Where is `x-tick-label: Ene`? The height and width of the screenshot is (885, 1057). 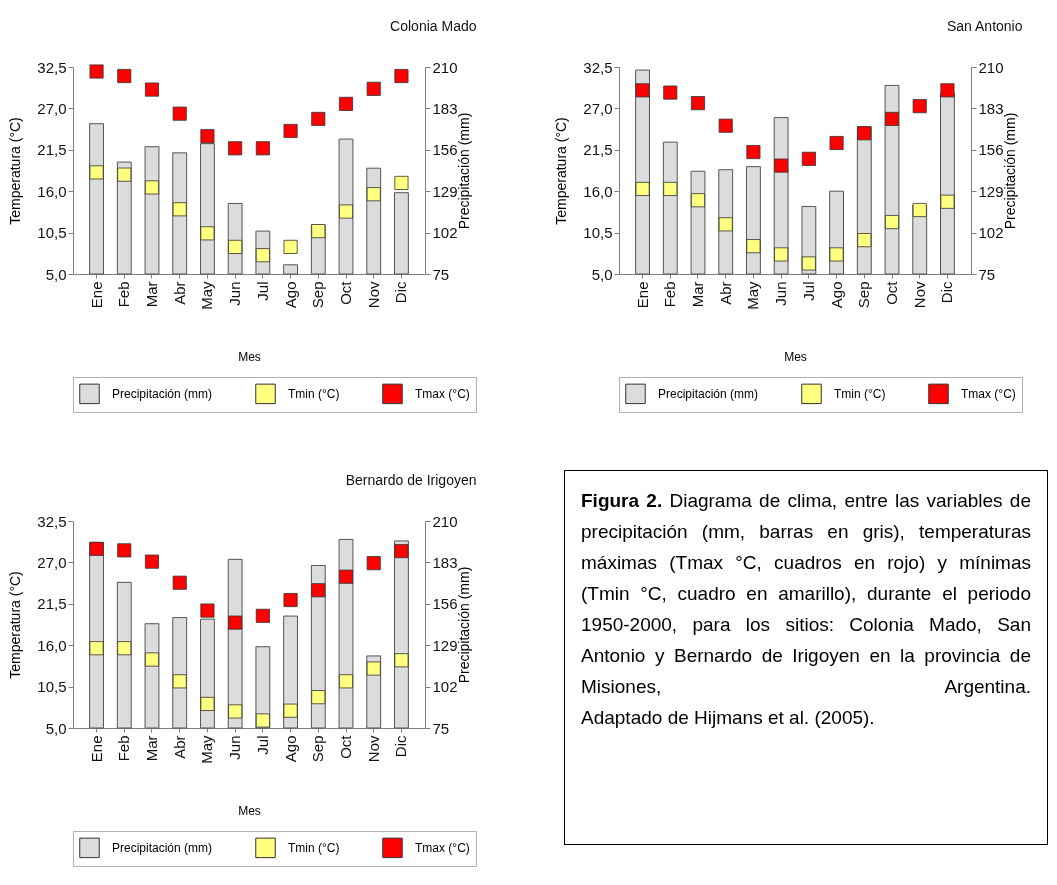
x-tick-label: Ene is located at coordinates (642, 295).